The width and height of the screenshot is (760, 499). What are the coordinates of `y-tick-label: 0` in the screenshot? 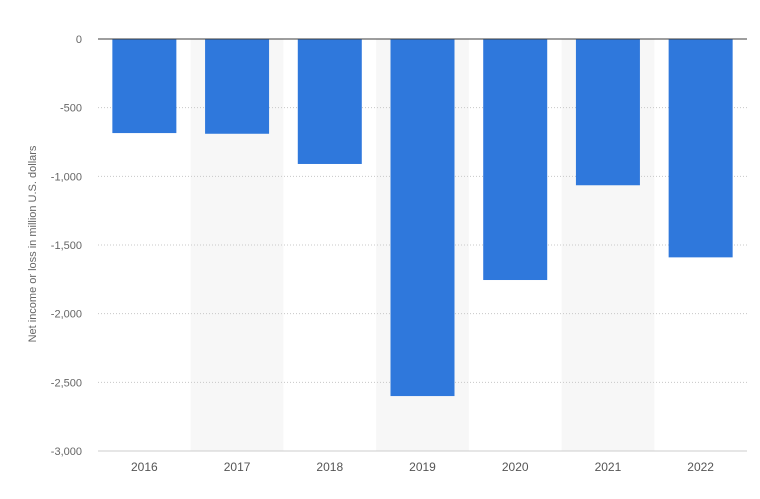 It's located at (79, 40).